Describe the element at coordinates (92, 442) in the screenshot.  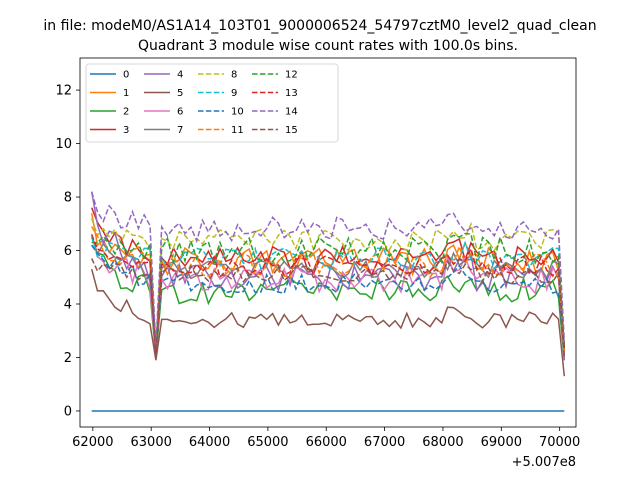
I see `x-tick-label: 62000` at that location.